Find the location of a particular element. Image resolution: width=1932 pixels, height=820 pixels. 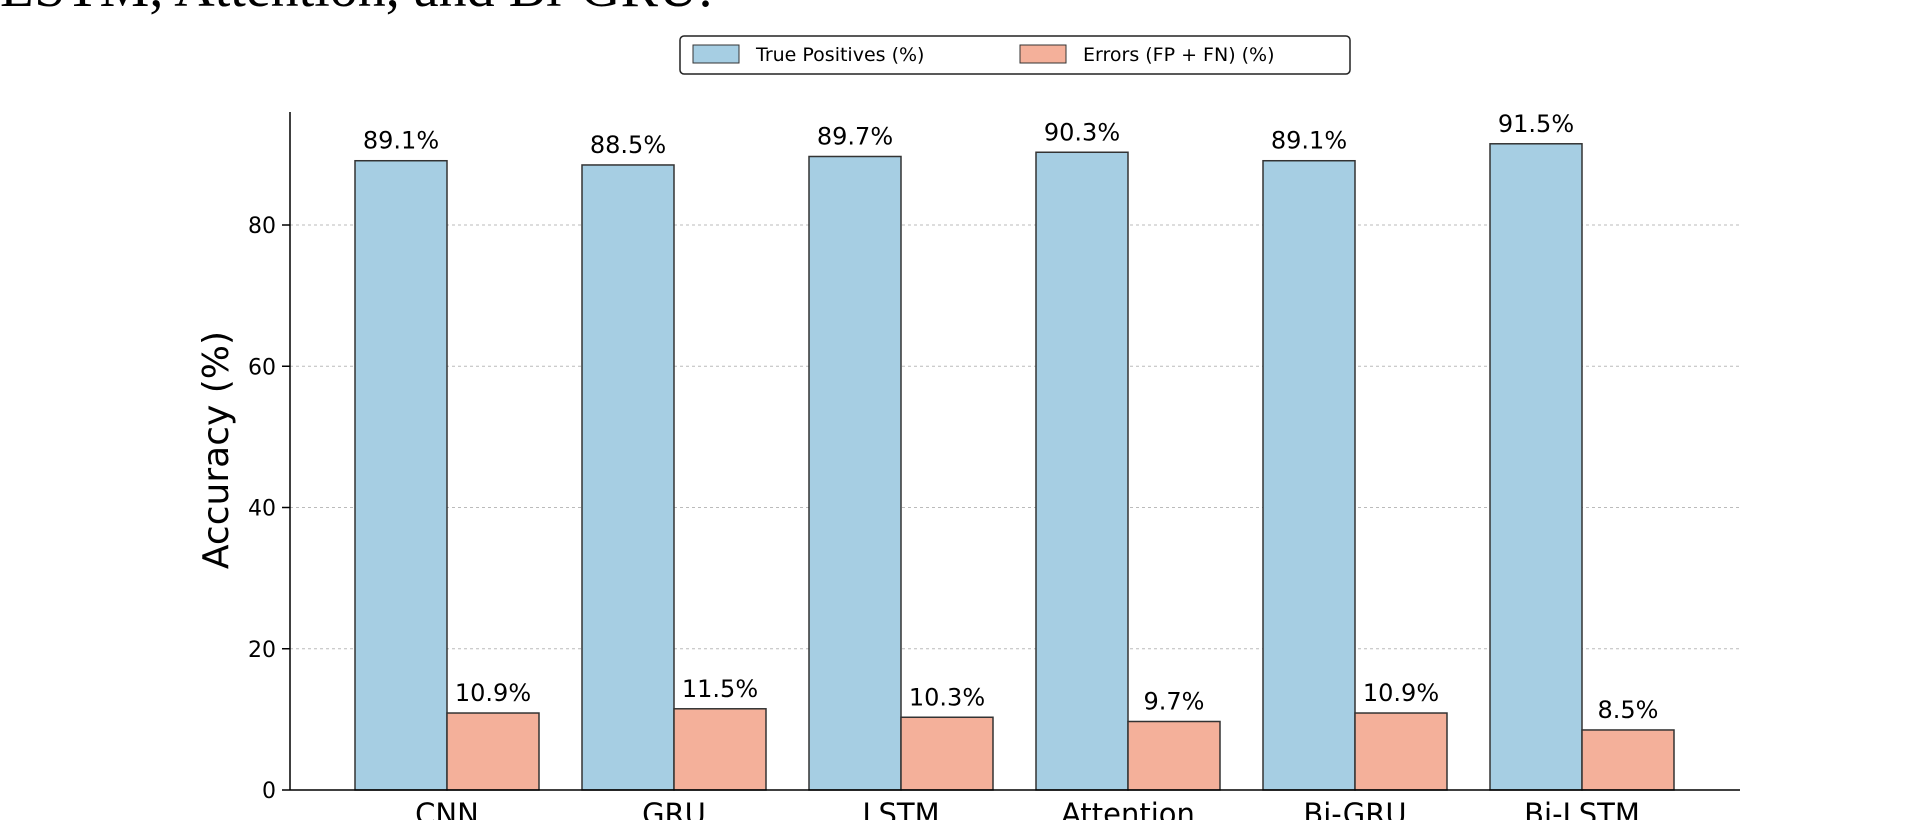

x-tick-label: Bi-LSTM is located at coordinates (1582, 808).